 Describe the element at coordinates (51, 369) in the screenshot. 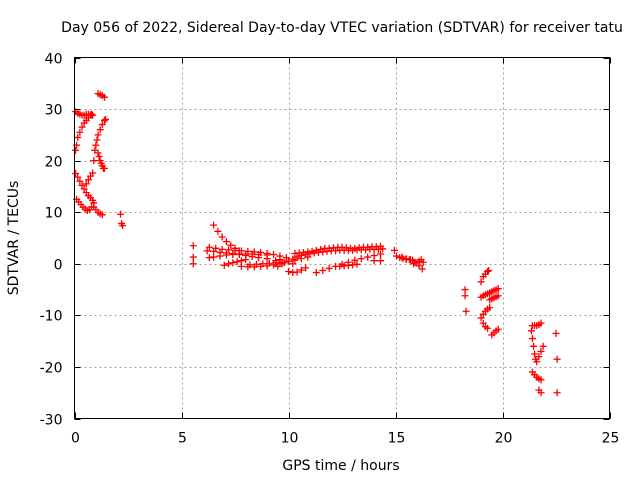

I see `y-tick-label: -20` at that location.